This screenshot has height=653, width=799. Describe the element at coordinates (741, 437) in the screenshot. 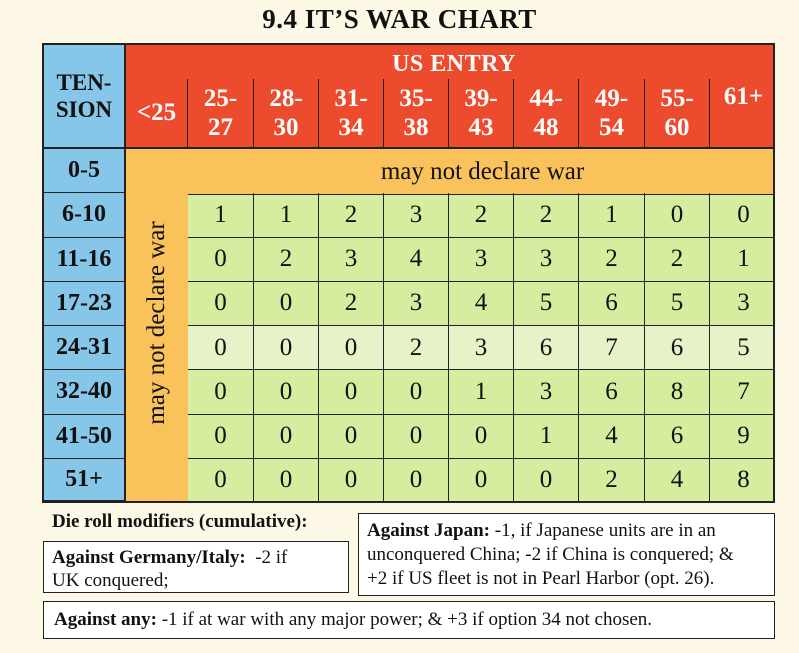

I see `value-cell: 9` at that location.